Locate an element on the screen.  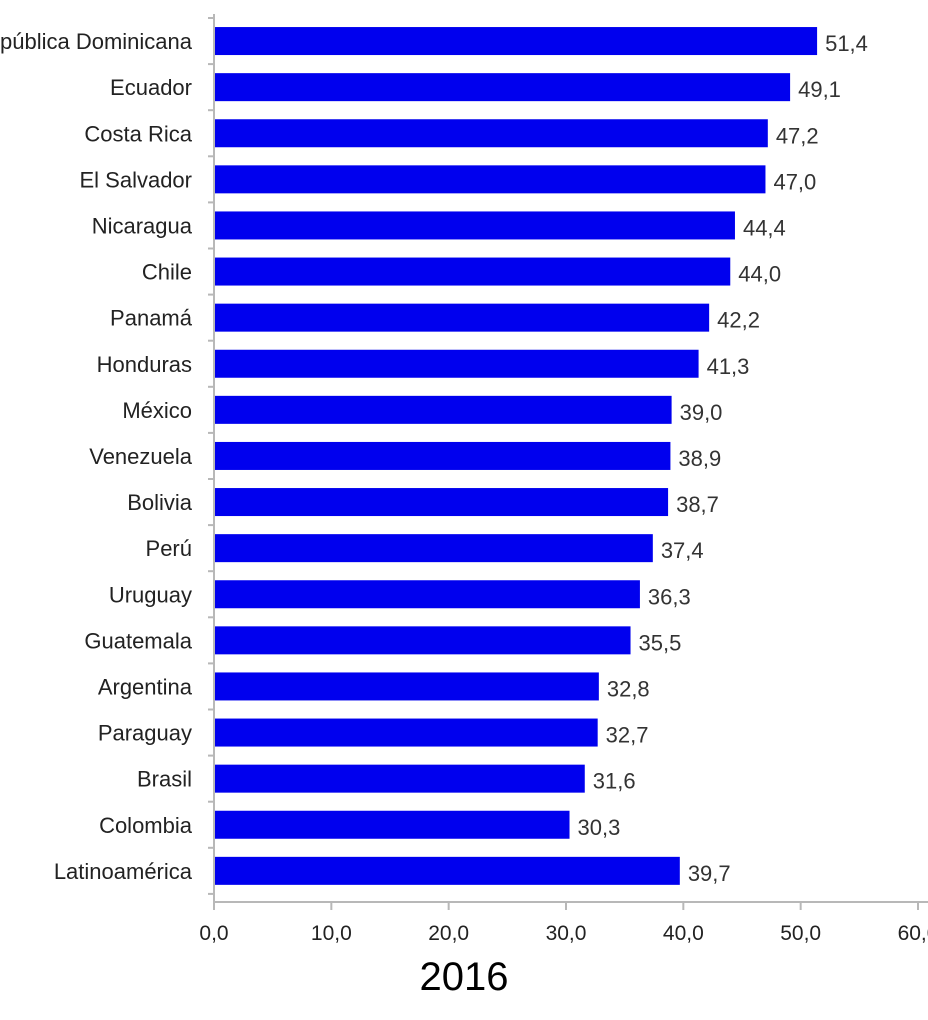
category-label: El Salvador is located at coordinates (135, 179).